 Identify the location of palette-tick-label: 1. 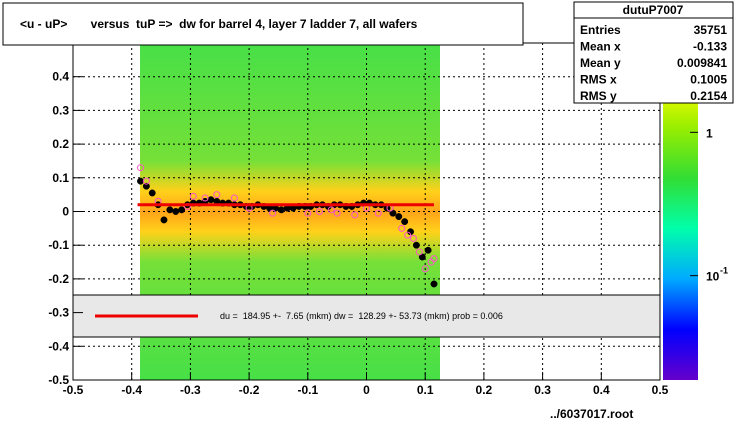
(709, 133).